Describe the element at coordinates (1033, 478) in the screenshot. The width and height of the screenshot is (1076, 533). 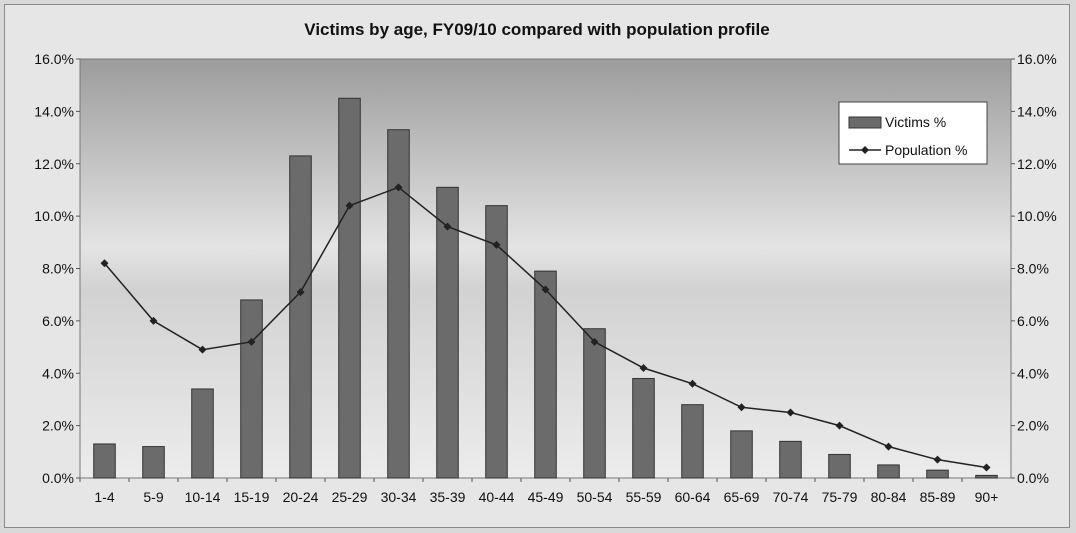
I see `y2-tick-label: 0.0%` at that location.